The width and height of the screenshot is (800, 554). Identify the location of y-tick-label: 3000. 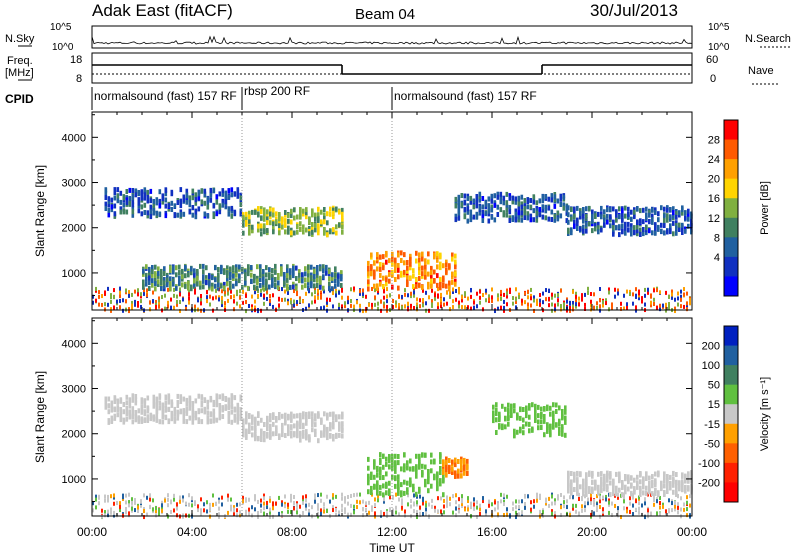
(74, 390).